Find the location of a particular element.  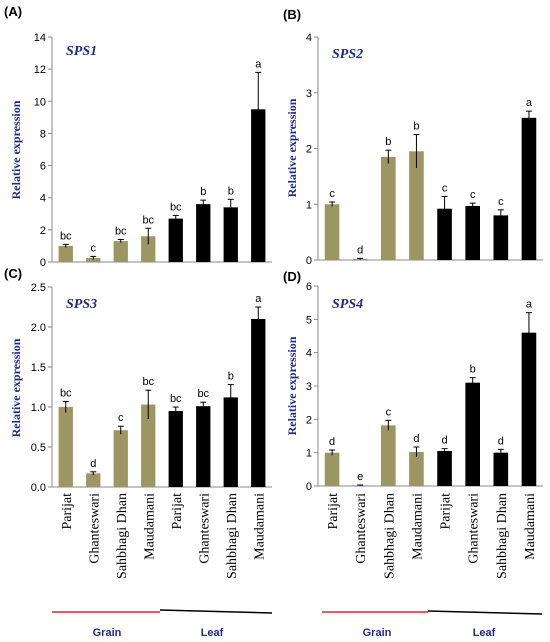

y-tick-label: 1.0 is located at coordinates (38, 408).